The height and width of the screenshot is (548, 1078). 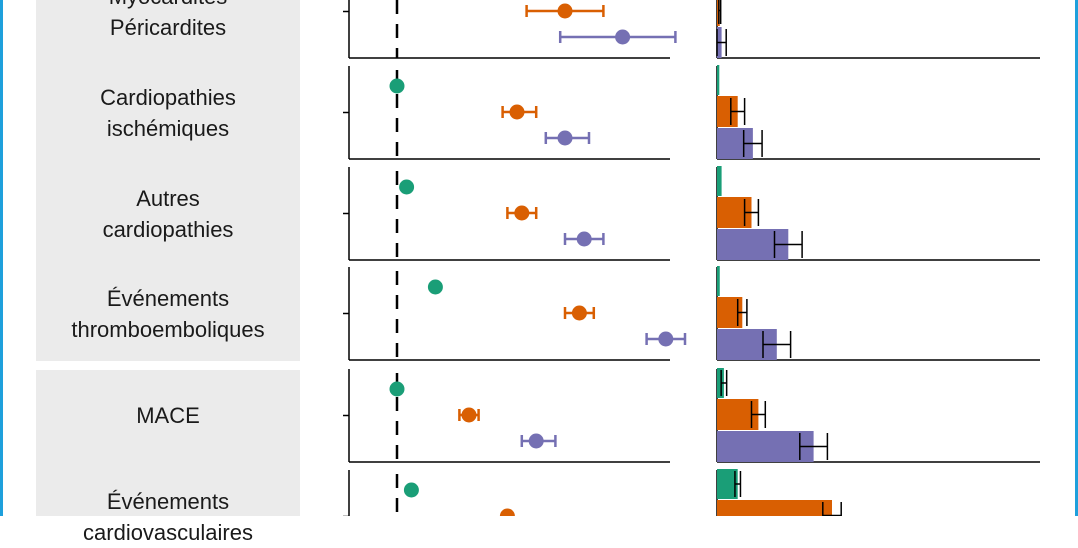 I want to click on row-label: Myocardites Péricardites, so click(x=168, y=20).